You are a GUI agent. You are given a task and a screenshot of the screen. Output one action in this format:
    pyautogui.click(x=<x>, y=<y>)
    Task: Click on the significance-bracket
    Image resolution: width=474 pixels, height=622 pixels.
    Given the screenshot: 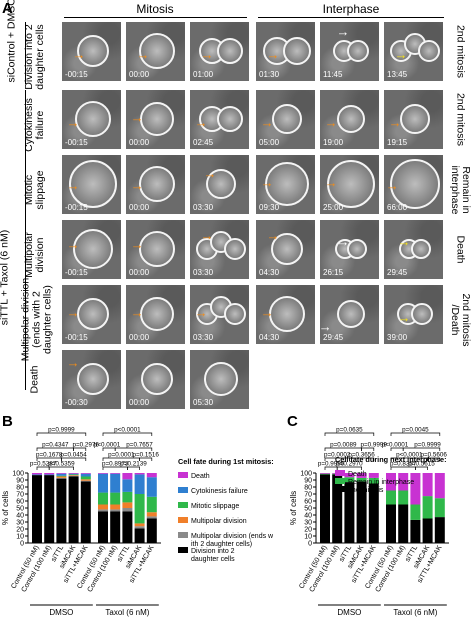 What is the action you would take?
    pyautogui.click(x=362, y=459)
    